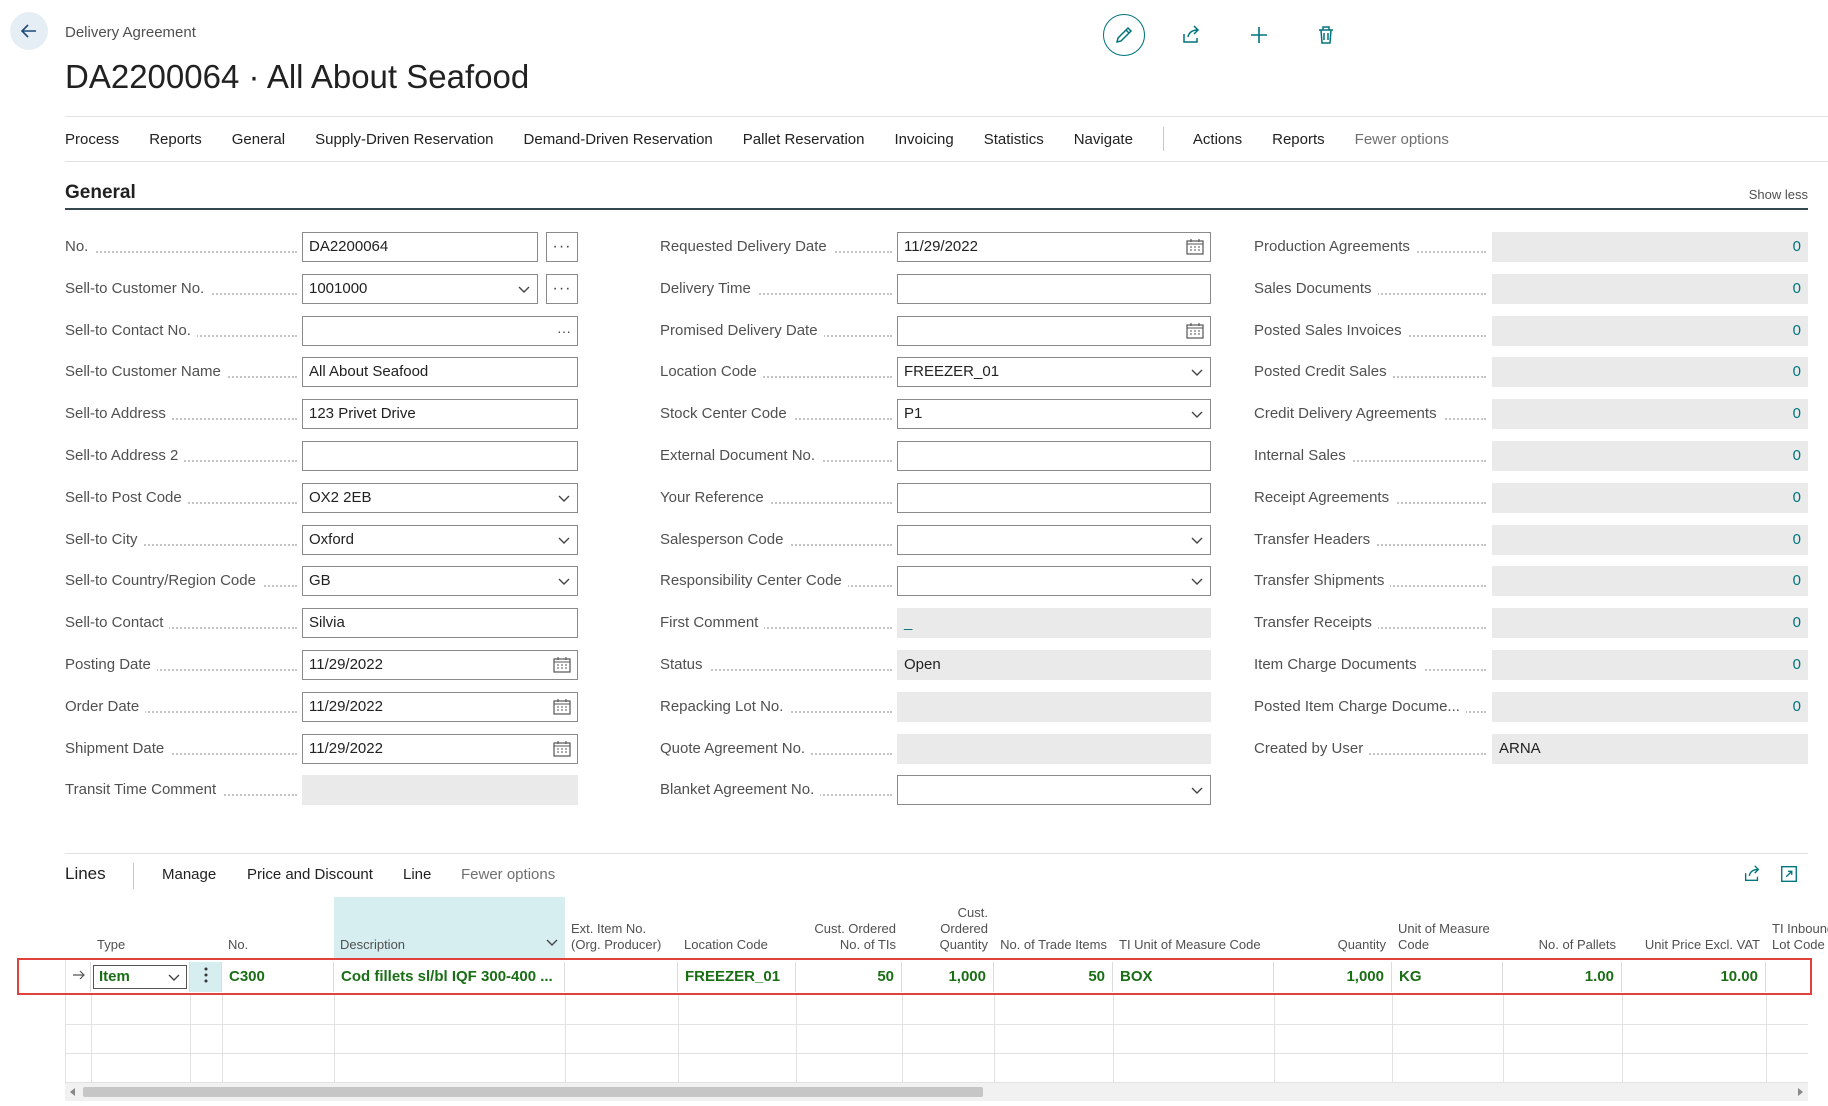  What do you see at coordinates (1191, 35) in the screenshot?
I see `share-button` at bounding box center [1191, 35].